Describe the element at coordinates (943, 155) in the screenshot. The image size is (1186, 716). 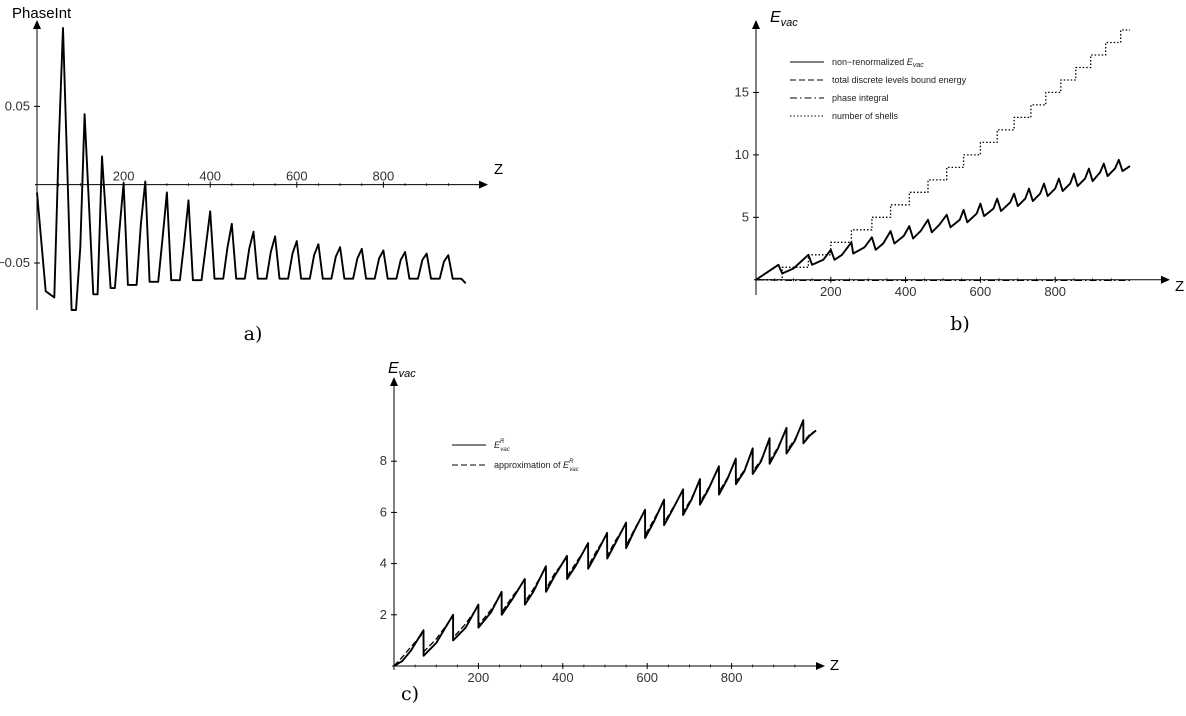
I see `series-line-dotted` at that location.